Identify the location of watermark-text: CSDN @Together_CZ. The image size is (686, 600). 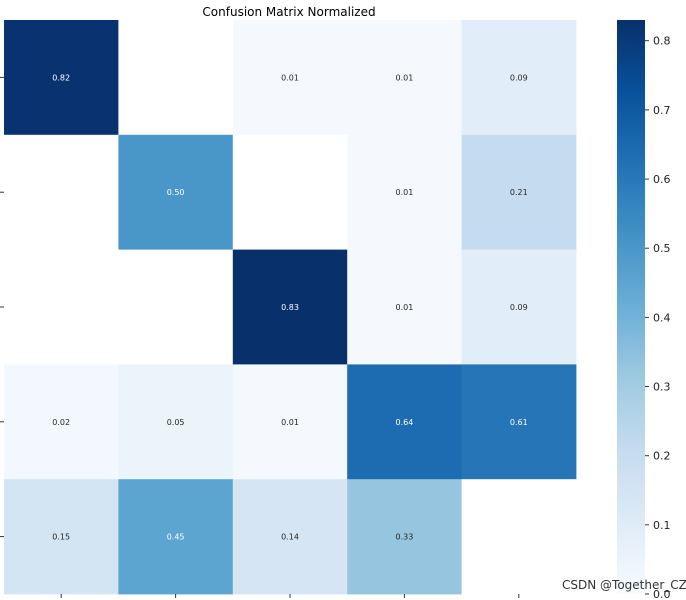
(624, 585).